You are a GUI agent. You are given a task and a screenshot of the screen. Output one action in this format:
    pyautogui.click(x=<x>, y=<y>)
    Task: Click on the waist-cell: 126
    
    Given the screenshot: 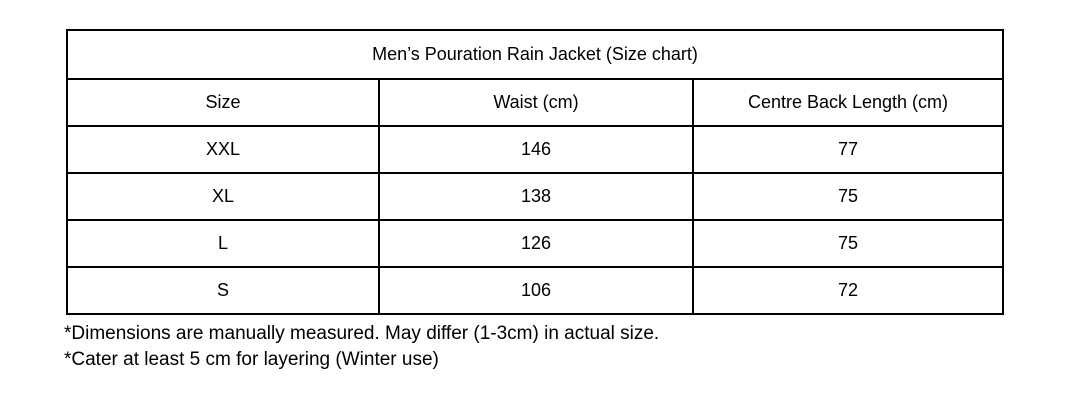 What is the action you would take?
    pyautogui.click(x=536, y=243)
    